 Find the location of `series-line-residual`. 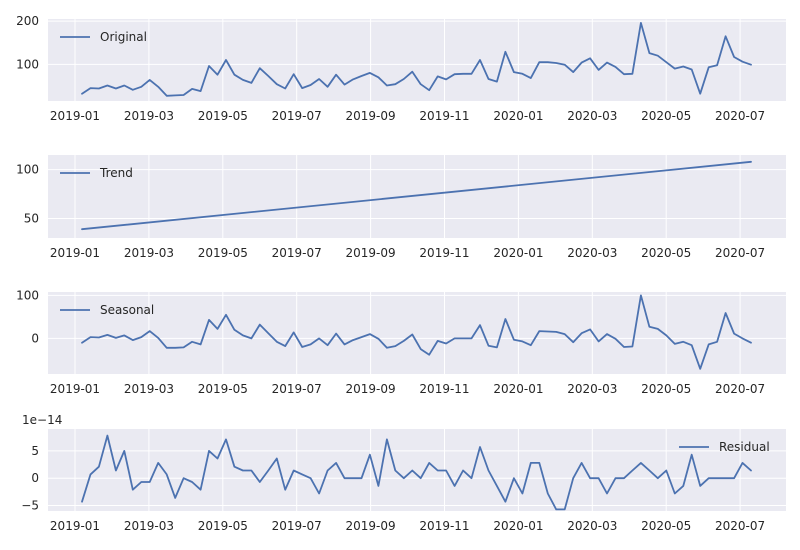

series-line-residual is located at coordinates (416, 472).